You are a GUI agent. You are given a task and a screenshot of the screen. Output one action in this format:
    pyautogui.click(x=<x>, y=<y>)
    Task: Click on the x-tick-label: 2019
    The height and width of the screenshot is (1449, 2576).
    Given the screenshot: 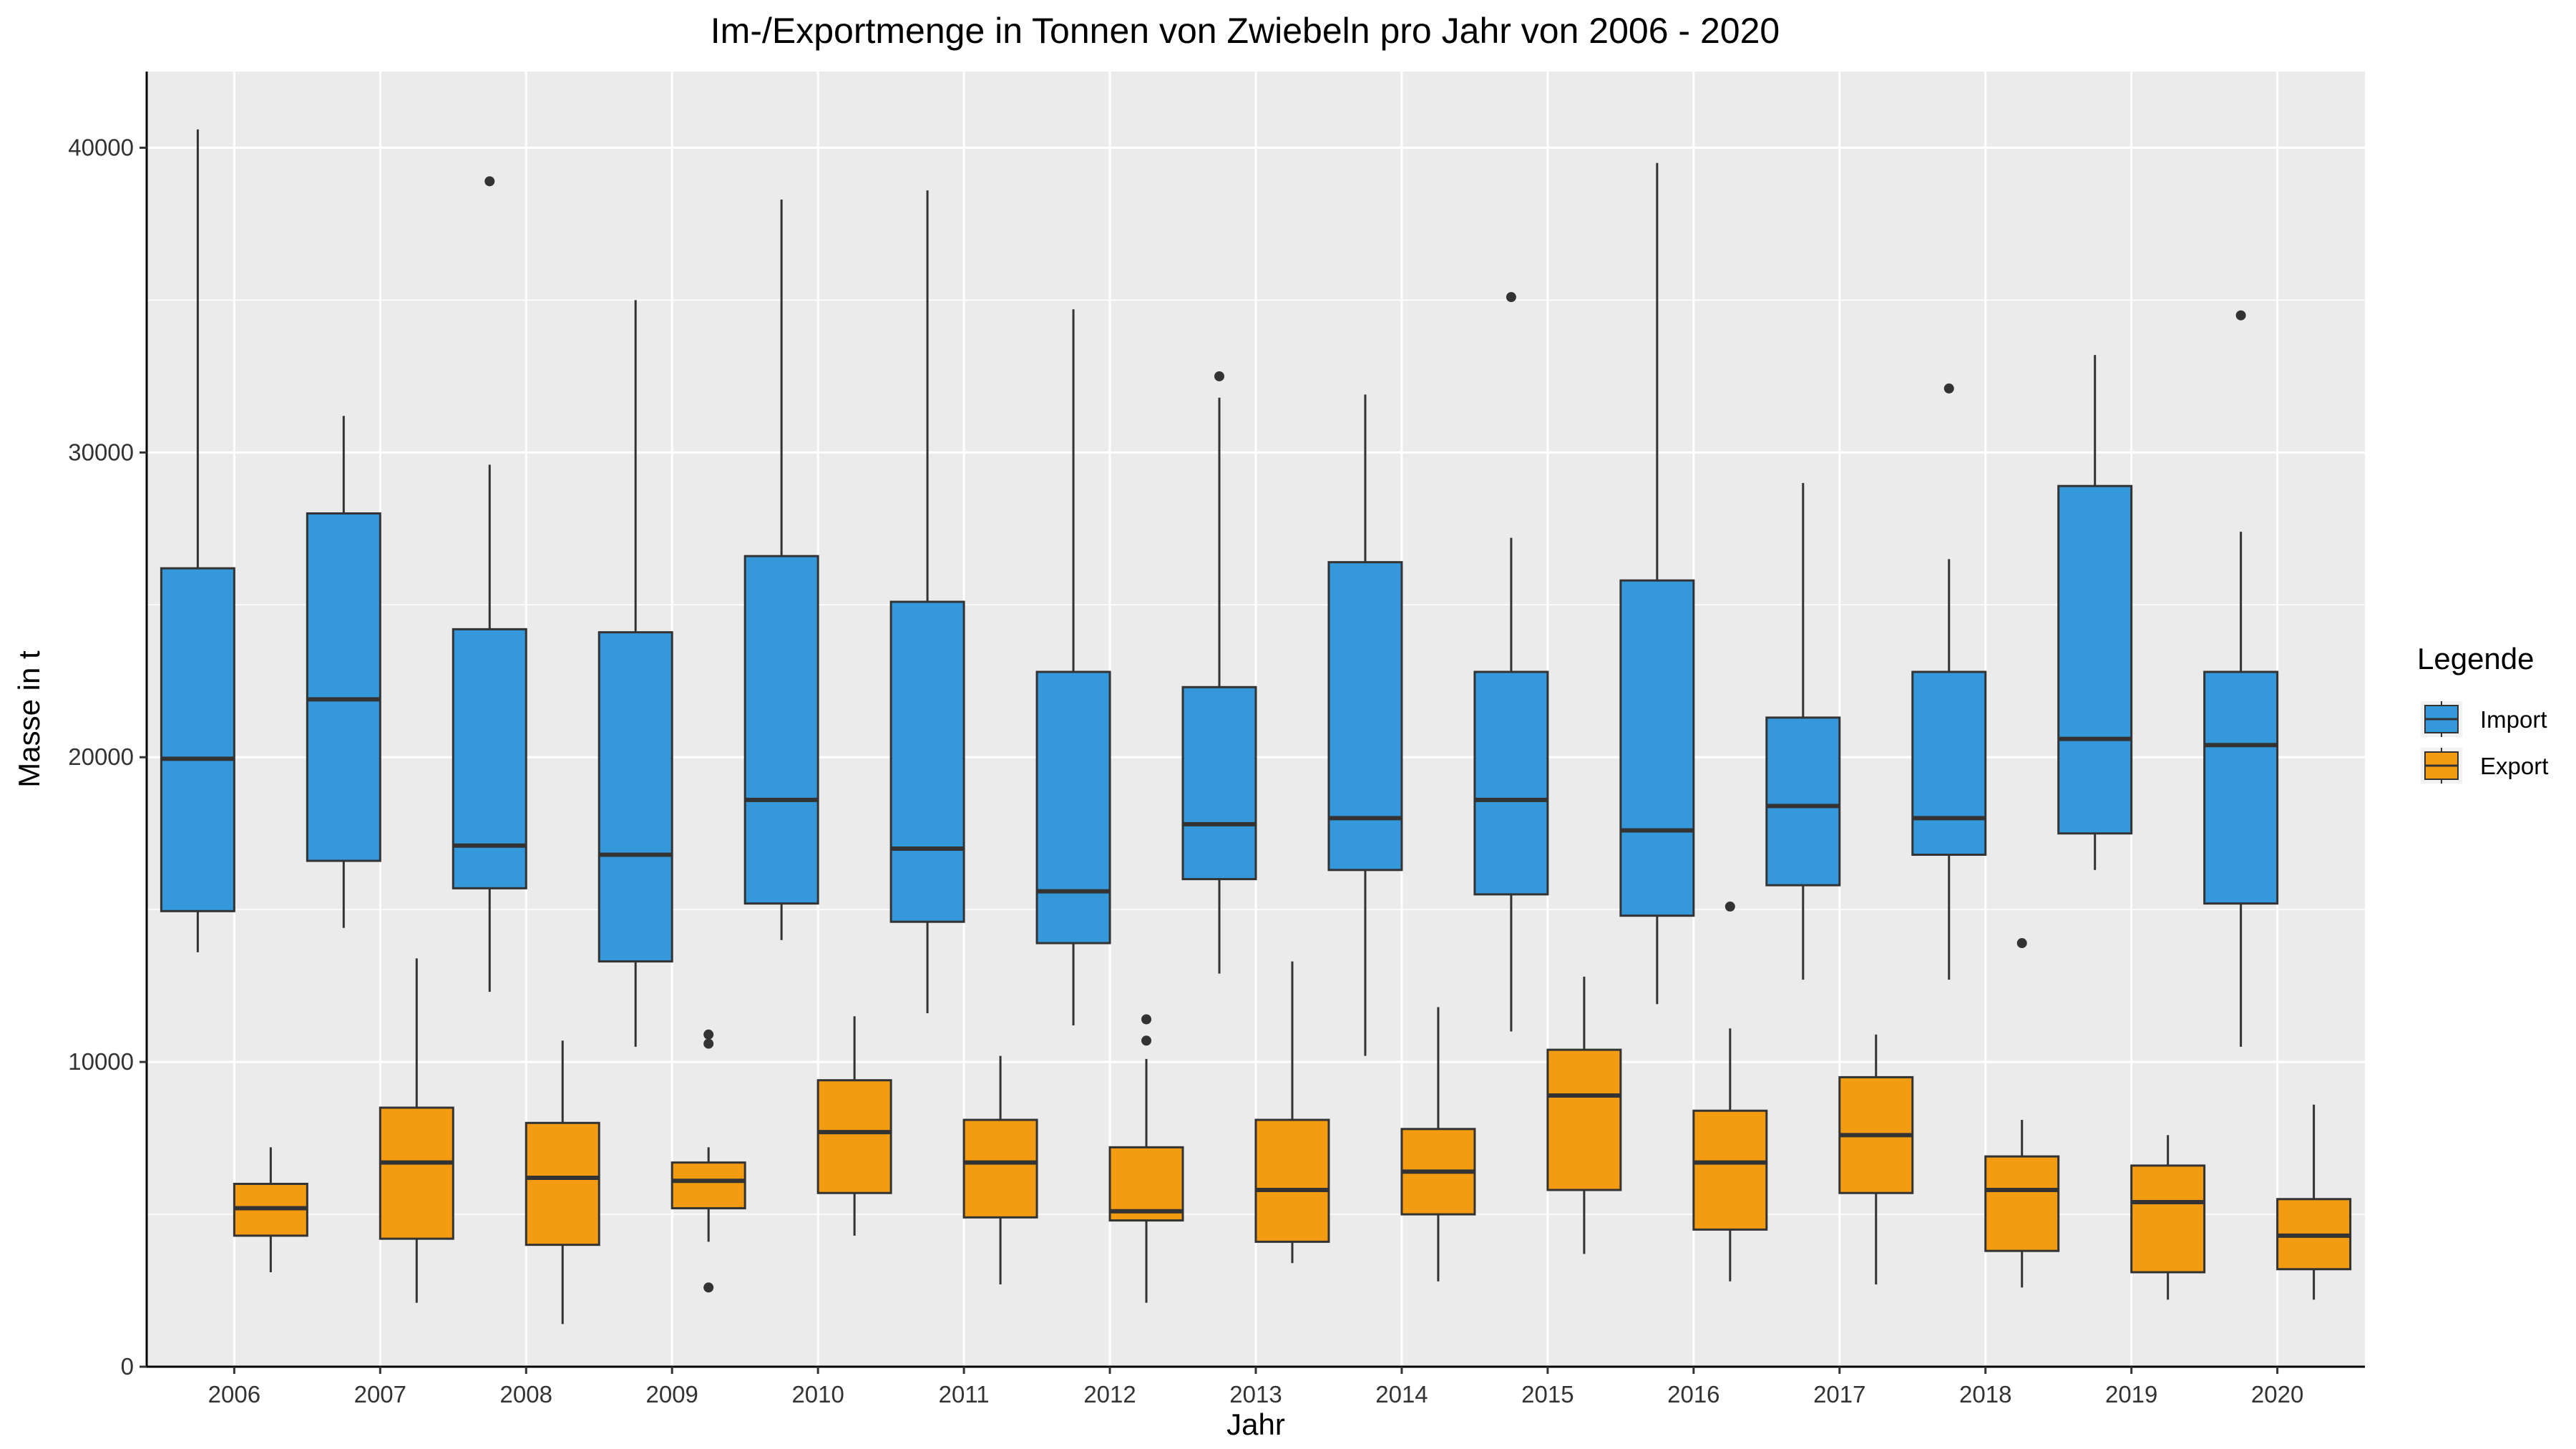 What is the action you would take?
    pyautogui.click(x=2131, y=1394)
    